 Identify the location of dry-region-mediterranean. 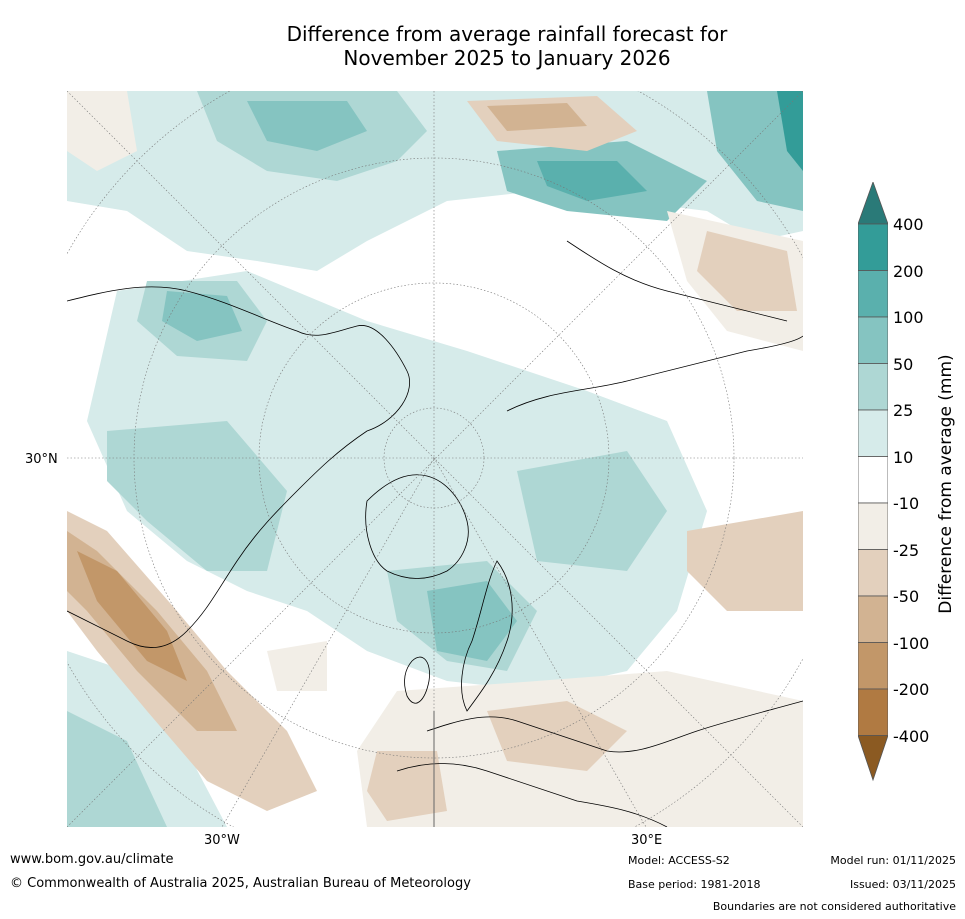
(557, 736).